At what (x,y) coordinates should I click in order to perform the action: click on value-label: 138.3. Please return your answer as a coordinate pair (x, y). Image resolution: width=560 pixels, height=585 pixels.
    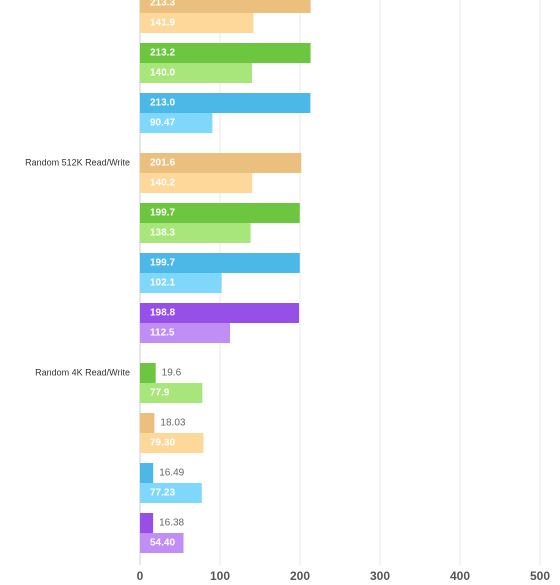
    Looking at the image, I should click on (162, 233).